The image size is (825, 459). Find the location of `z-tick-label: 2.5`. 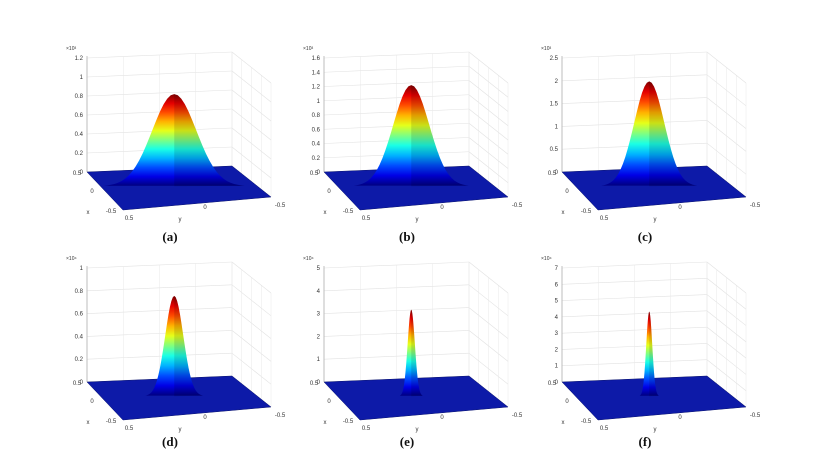

z-tick-label: 2.5 is located at coordinates (554, 59).